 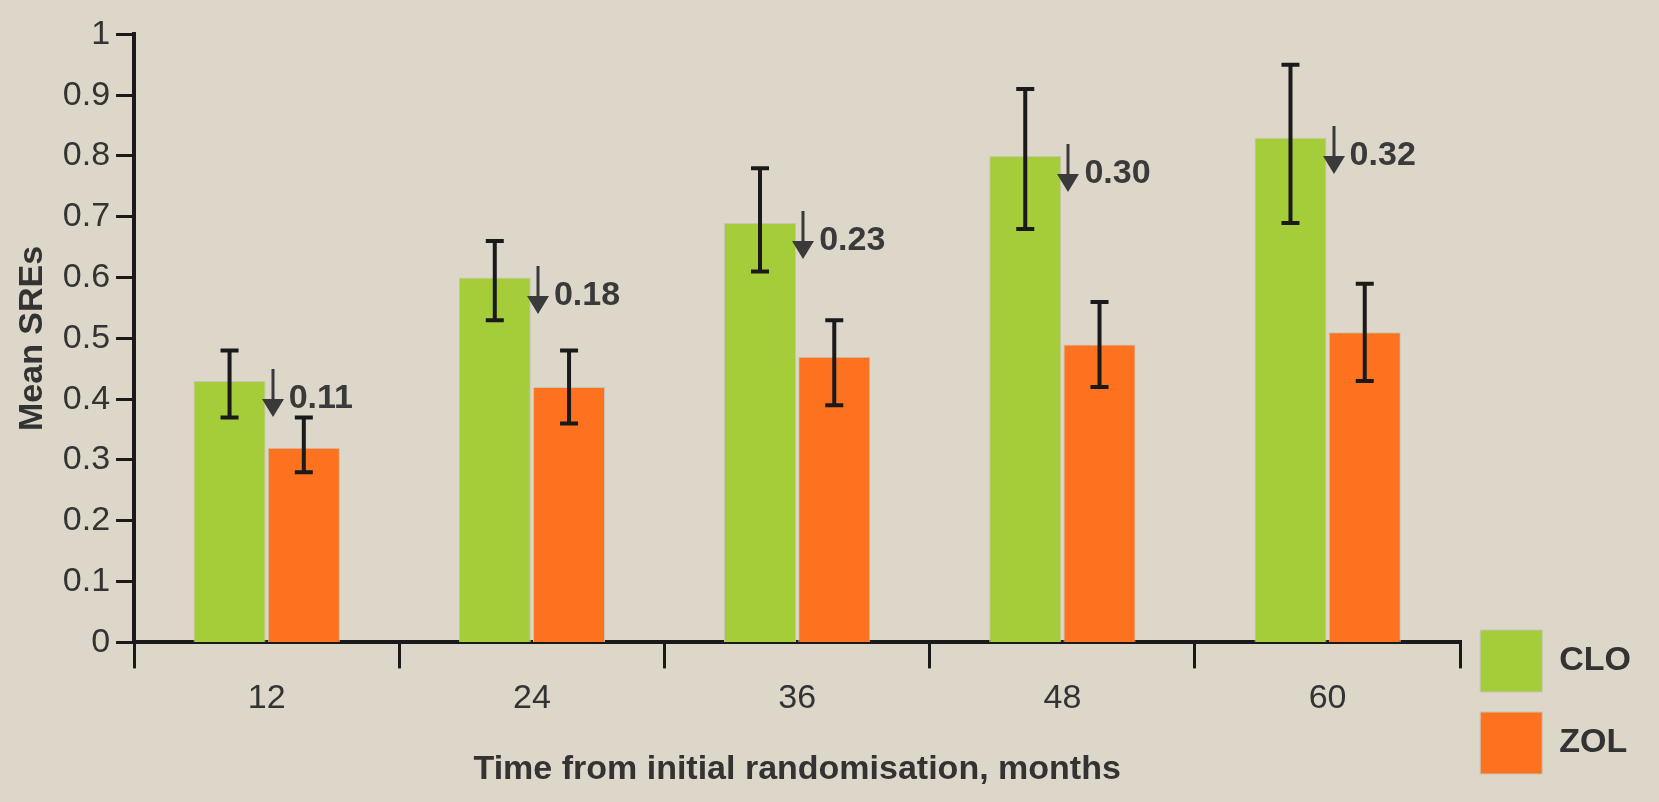 I want to click on legend-label: CLO, so click(x=1595, y=658).